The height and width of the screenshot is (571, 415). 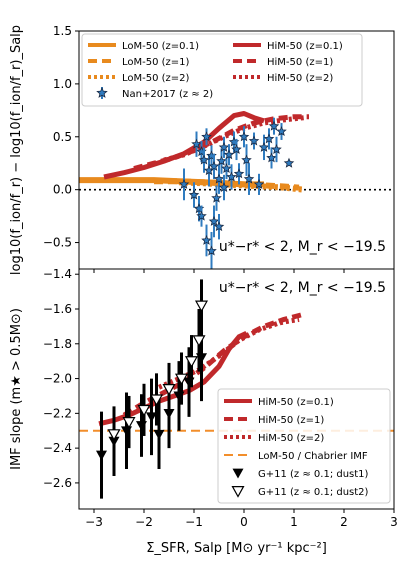 What do you see at coordinates (236, 548) in the screenshot?
I see `x-axis-label: Σ_SFR, Salp [M⊙ yr⁻¹ kpc⁻²]` at bounding box center [236, 548].